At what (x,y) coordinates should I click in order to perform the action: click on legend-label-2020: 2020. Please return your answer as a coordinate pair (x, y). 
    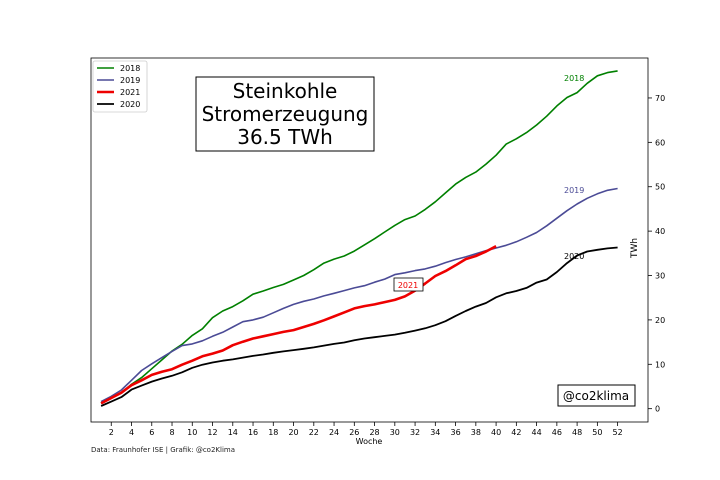
    Looking at the image, I should click on (130, 104).